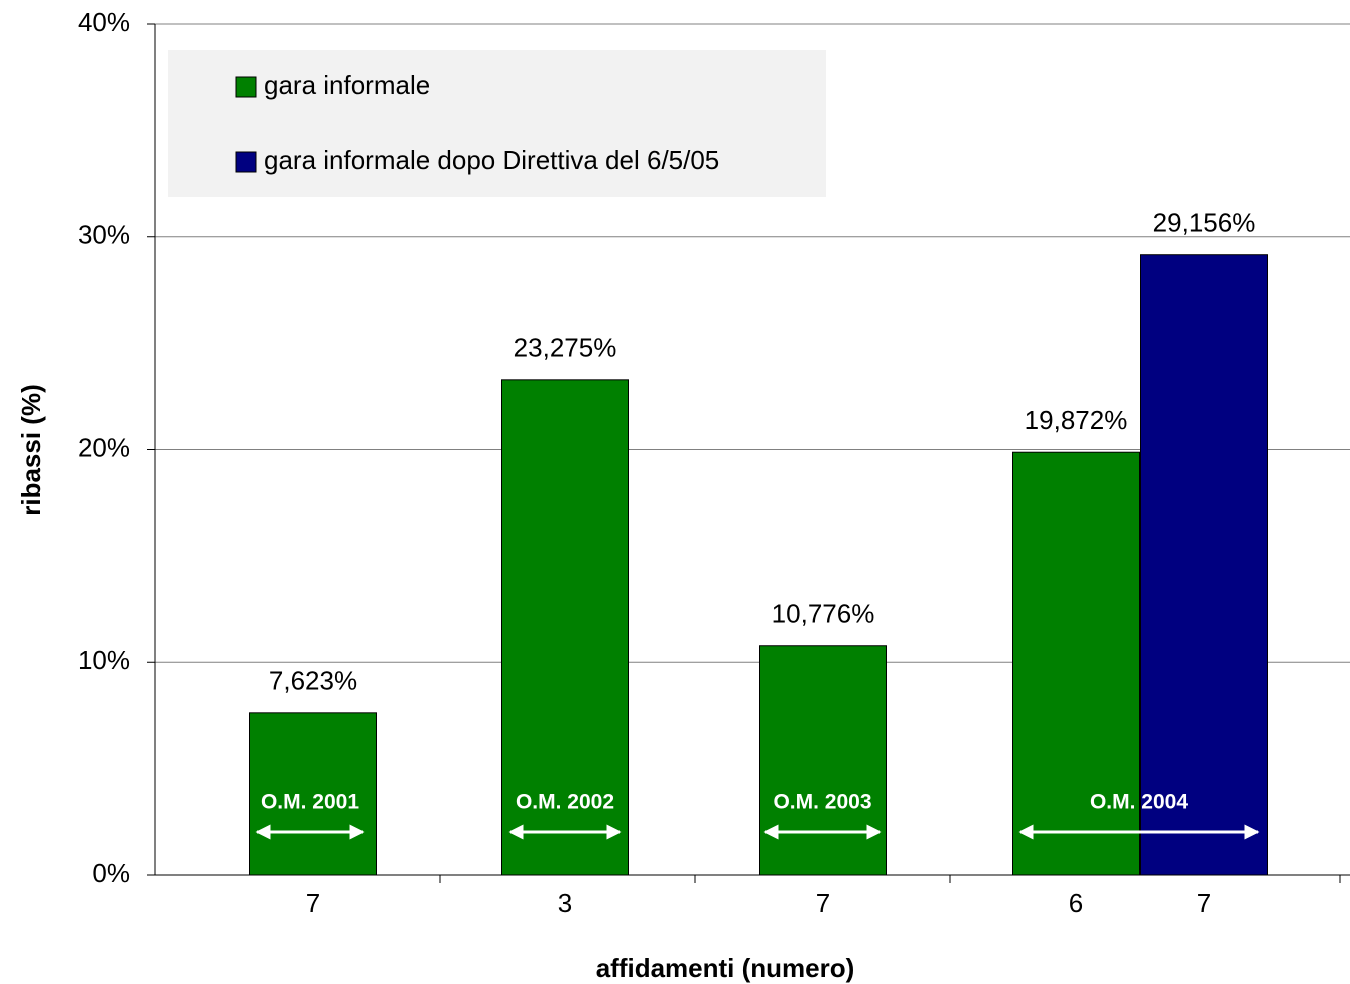  Describe the element at coordinates (104, 22) in the screenshot. I see `y-tick-label: 40%` at that location.